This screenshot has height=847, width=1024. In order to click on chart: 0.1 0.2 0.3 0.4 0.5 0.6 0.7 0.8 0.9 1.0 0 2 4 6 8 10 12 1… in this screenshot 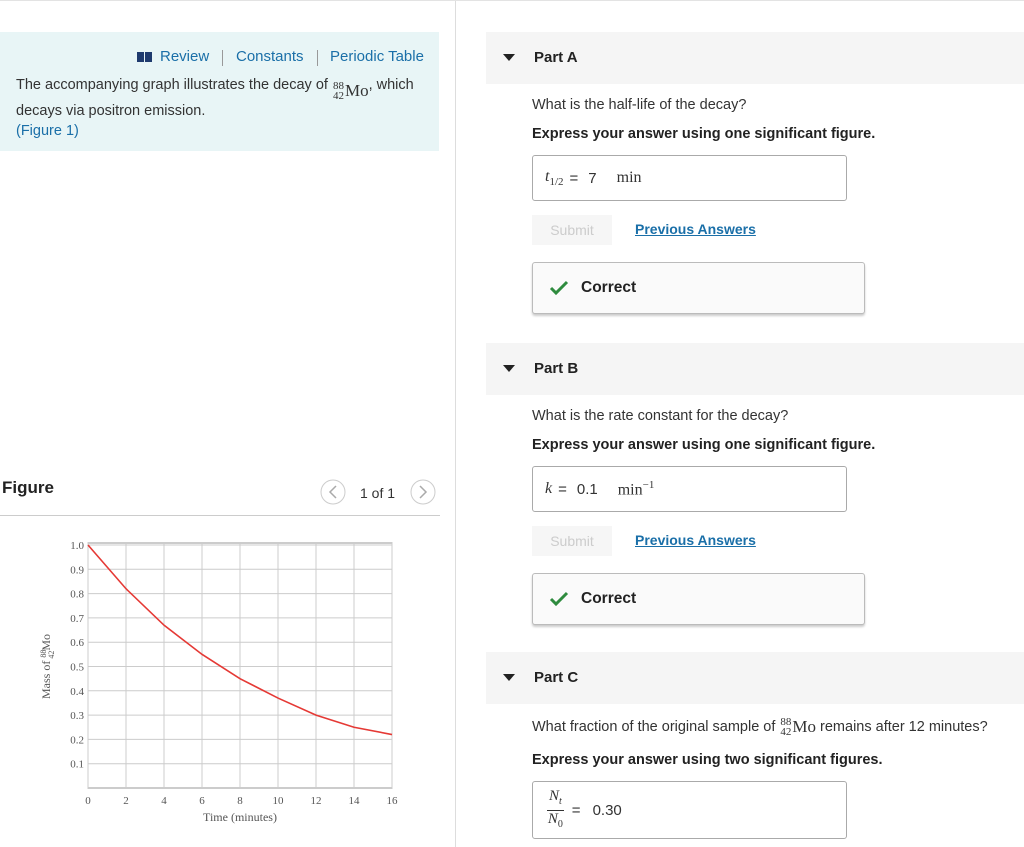, I will do `click(219, 682)`.